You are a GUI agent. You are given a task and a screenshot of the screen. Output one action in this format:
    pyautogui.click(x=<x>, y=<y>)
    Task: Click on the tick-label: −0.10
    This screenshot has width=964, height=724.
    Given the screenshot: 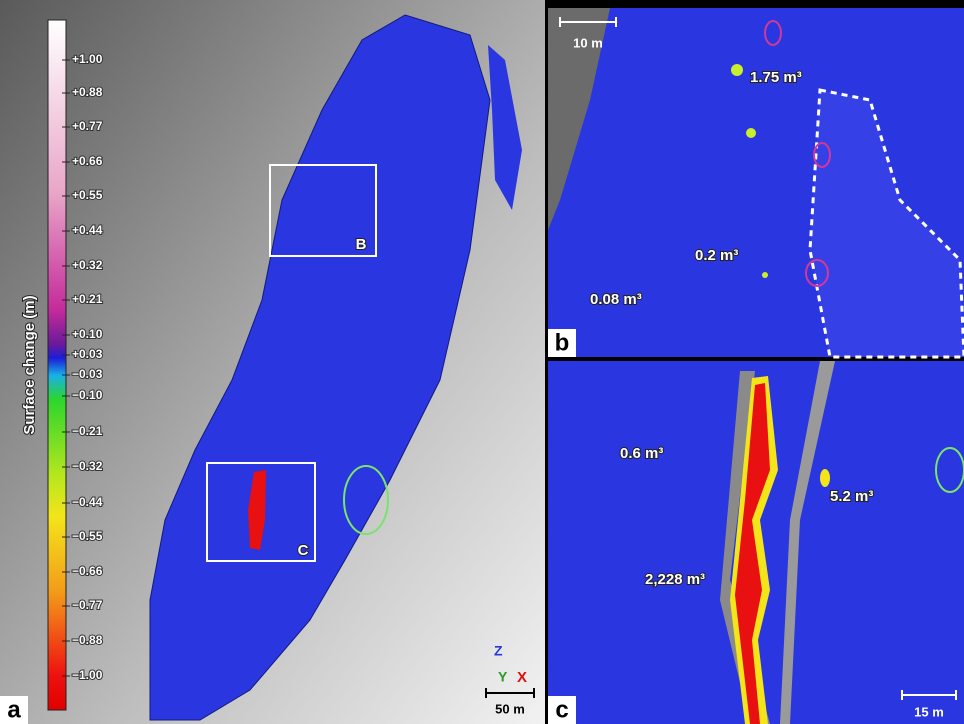 What is the action you would take?
    pyautogui.click(x=87, y=395)
    